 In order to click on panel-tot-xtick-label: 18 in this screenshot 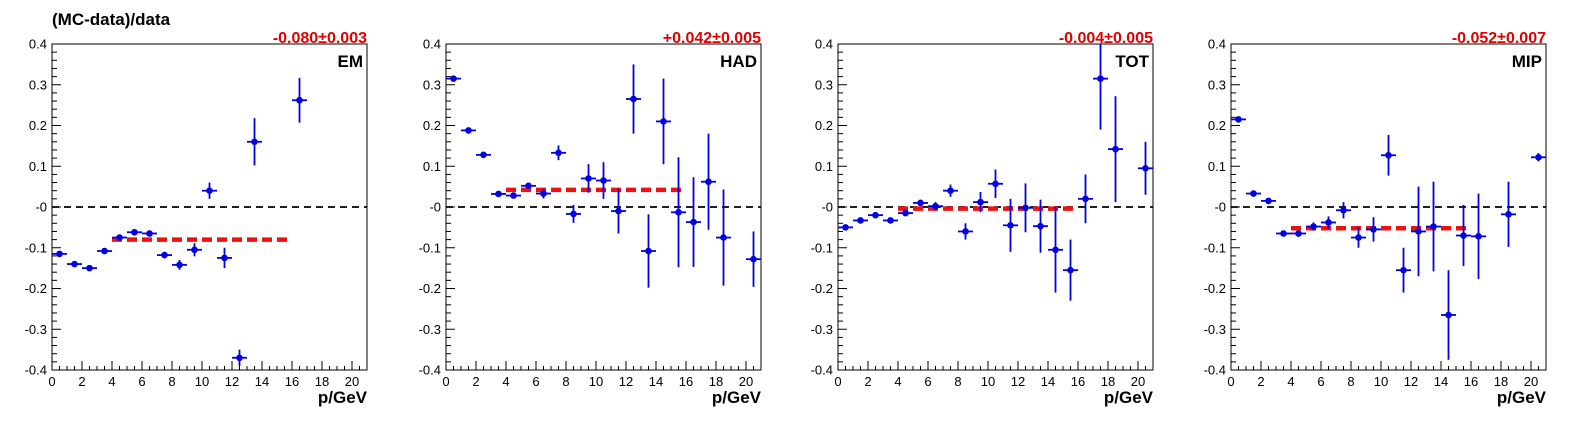, I will do `click(1108, 381)`.